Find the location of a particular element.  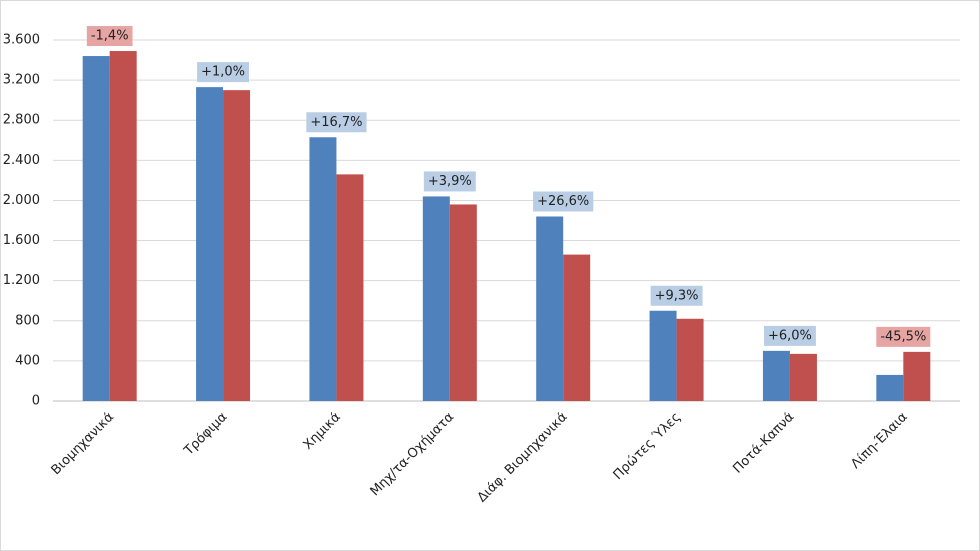

change-label-text: -1,4% is located at coordinates (110, 36).